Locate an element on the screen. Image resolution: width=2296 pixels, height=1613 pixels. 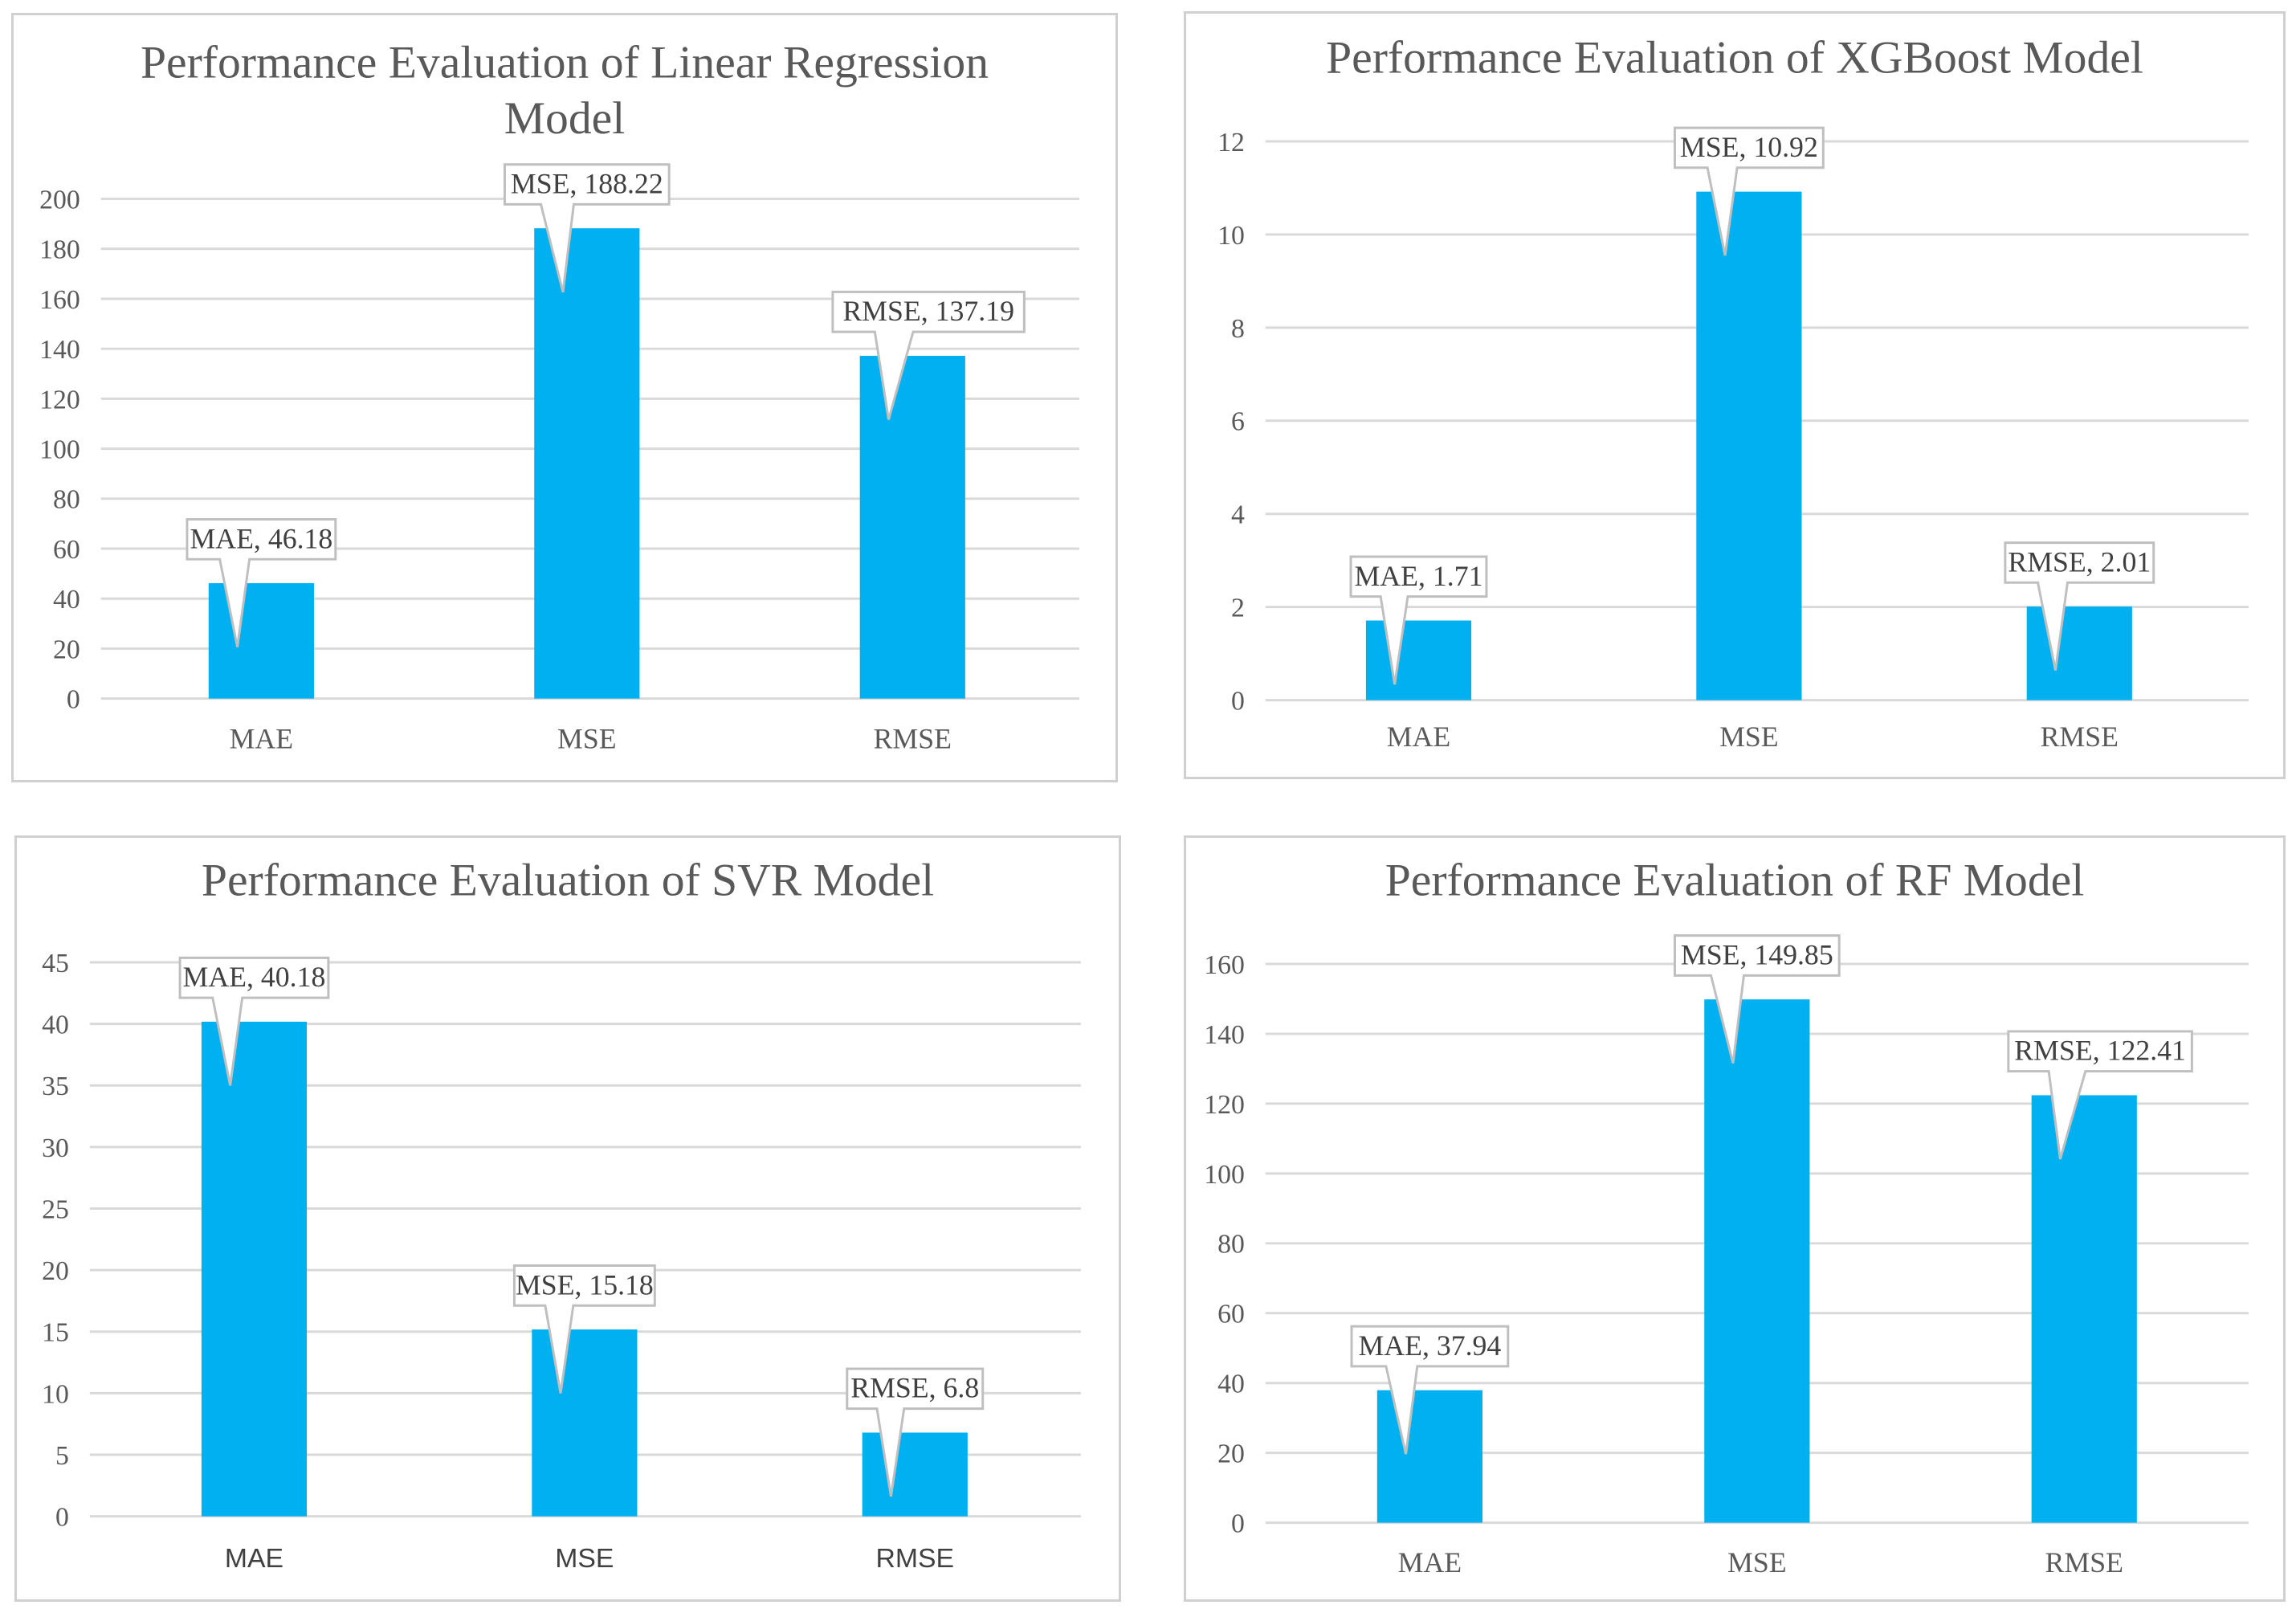
data-label-mse: MSE, 10.92 is located at coordinates (1749, 147).